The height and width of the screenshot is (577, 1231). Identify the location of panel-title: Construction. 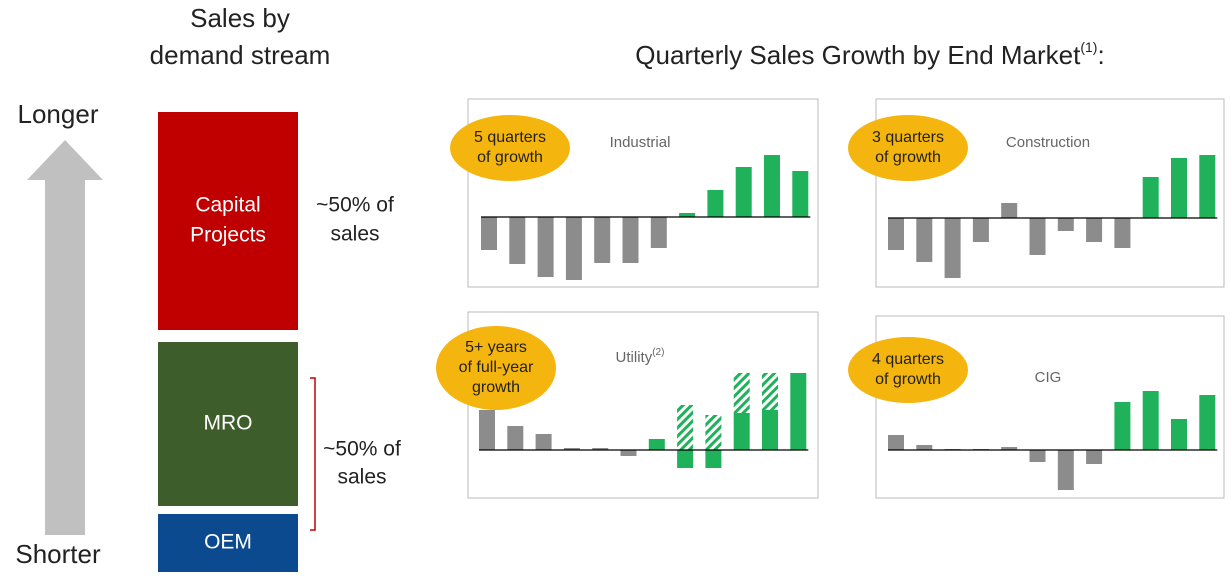
(1048, 142).